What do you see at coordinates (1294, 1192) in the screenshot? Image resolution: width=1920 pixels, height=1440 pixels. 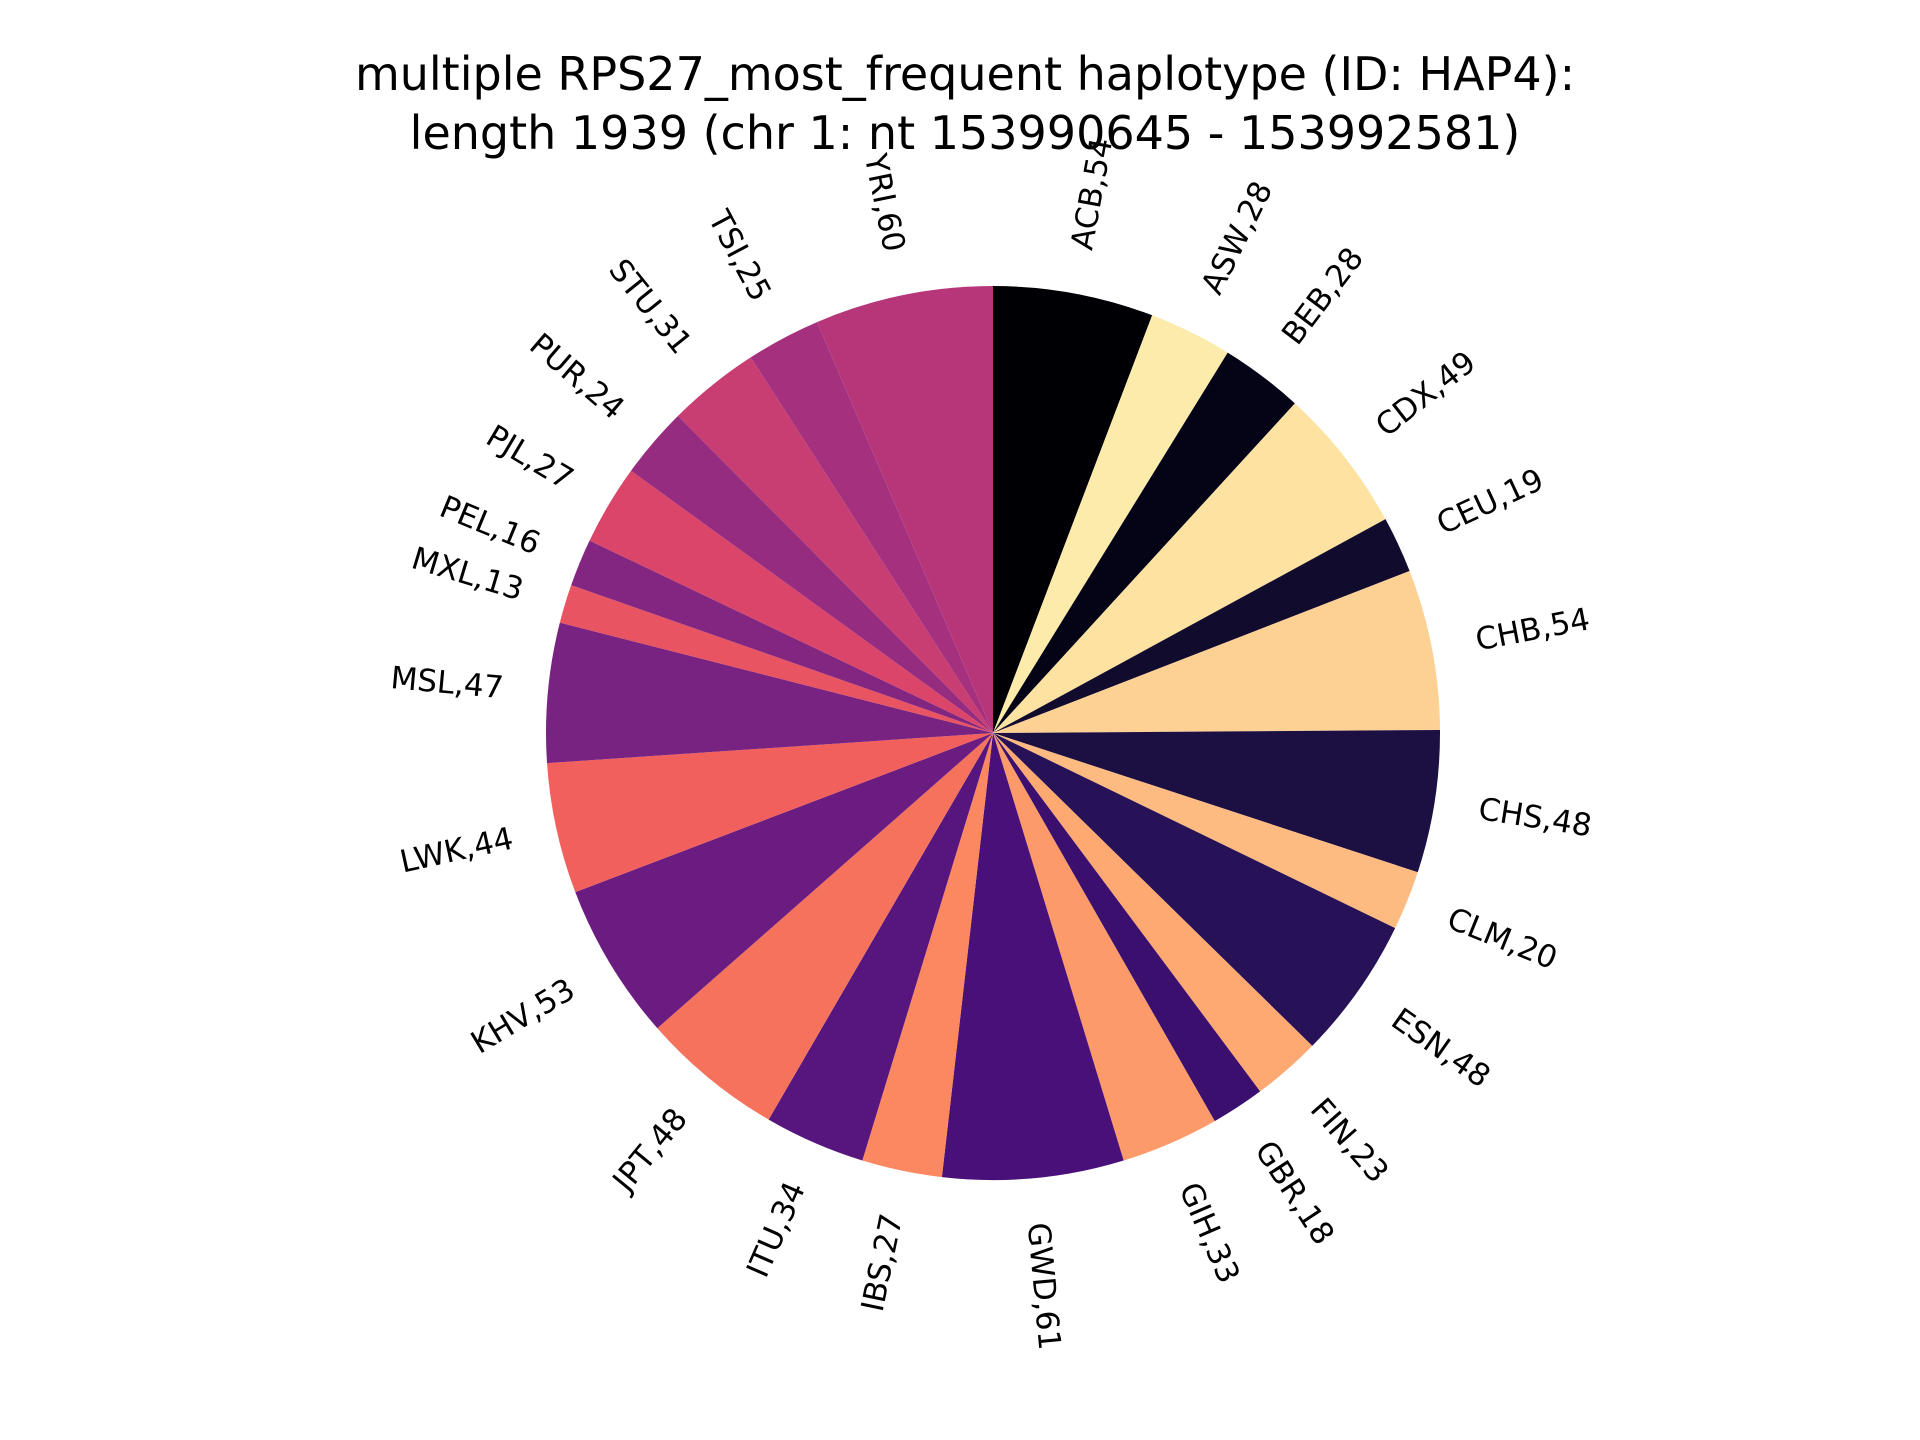 I see `slice-label-gbr: GBR,18` at bounding box center [1294, 1192].